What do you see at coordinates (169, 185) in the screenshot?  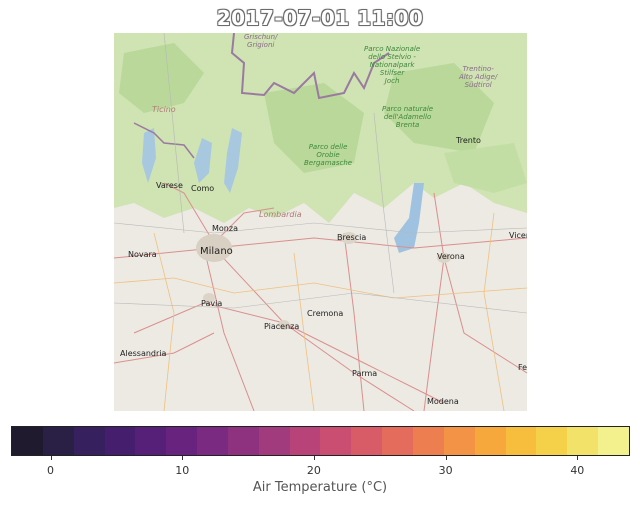 I see `label-varese: Varese` at bounding box center [169, 185].